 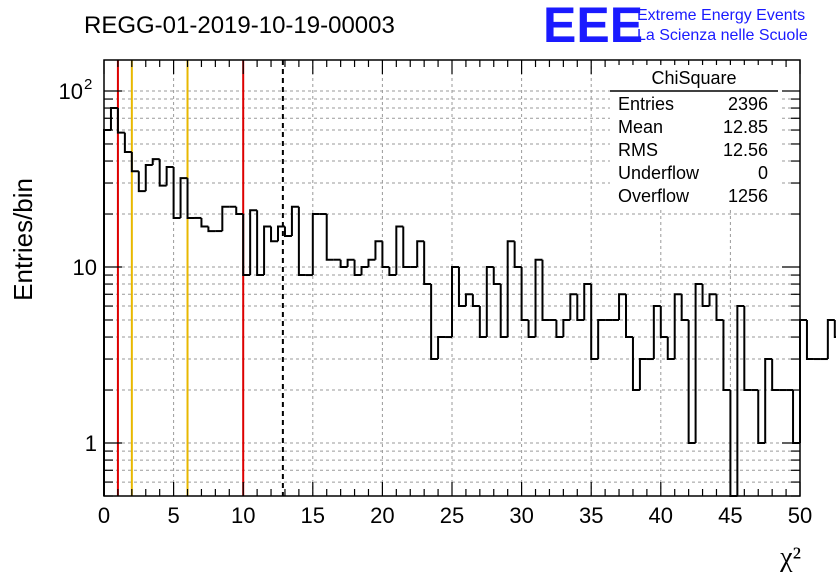 What do you see at coordinates (745, 150) in the screenshot?
I see `stats-value-rms: 12.56` at bounding box center [745, 150].